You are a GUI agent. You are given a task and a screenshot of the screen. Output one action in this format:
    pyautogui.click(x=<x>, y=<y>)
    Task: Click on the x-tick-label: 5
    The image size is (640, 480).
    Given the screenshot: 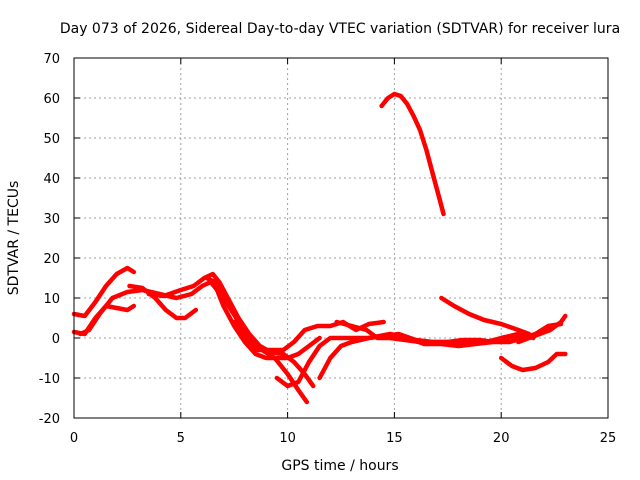 What is the action you would take?
    pyautogui.click(x=181, y=438)
    